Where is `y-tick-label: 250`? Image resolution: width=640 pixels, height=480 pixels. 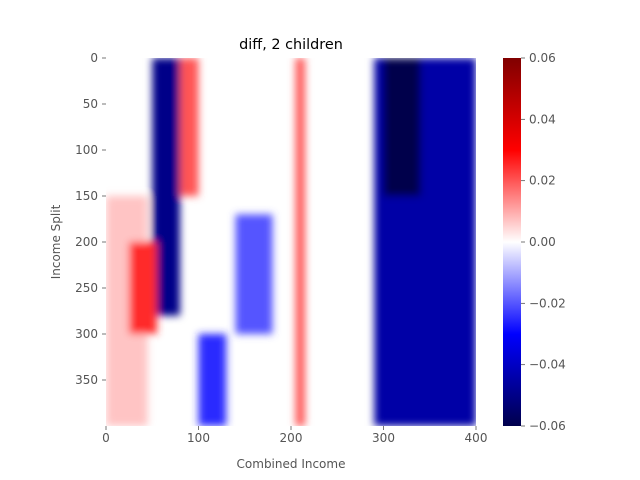
y-tick-label: 250 is located at coordinates (86, 288).